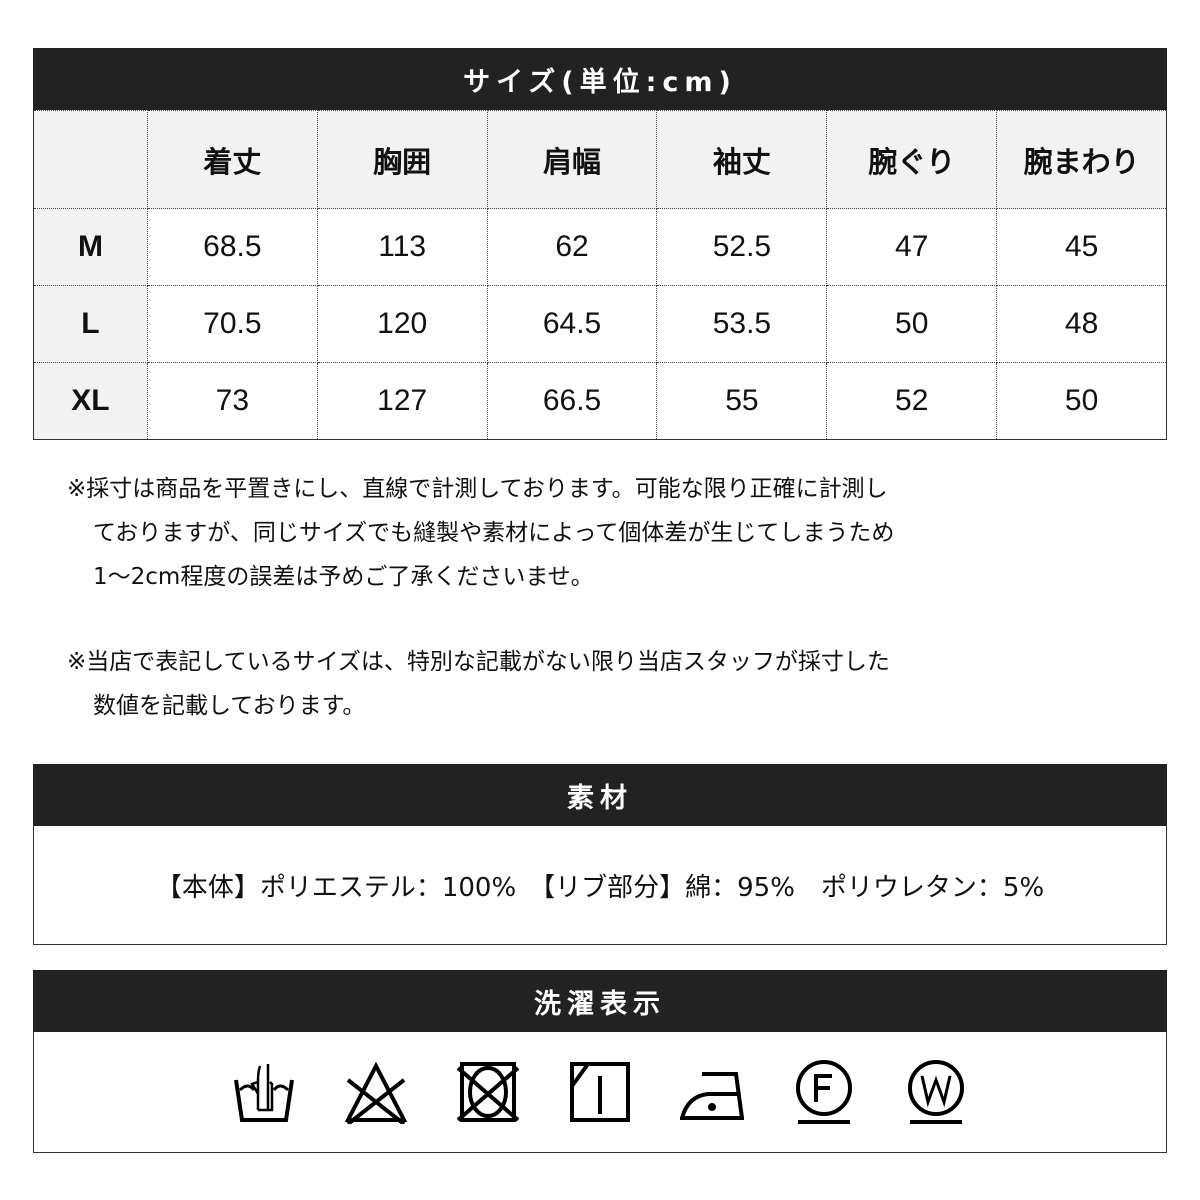 Image resolution: width=1200 pixels, height=1200 pixels. I want to click on size-label: L, so click(90, 324).